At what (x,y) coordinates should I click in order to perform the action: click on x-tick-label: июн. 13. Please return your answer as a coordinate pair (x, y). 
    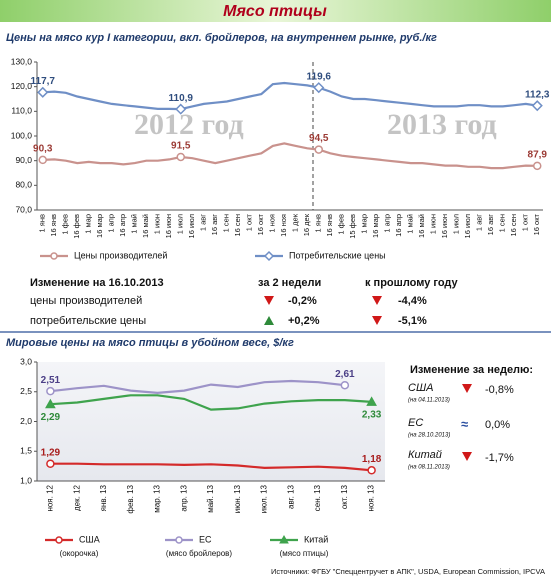
    Looking at the image, I should click on (237, 498).